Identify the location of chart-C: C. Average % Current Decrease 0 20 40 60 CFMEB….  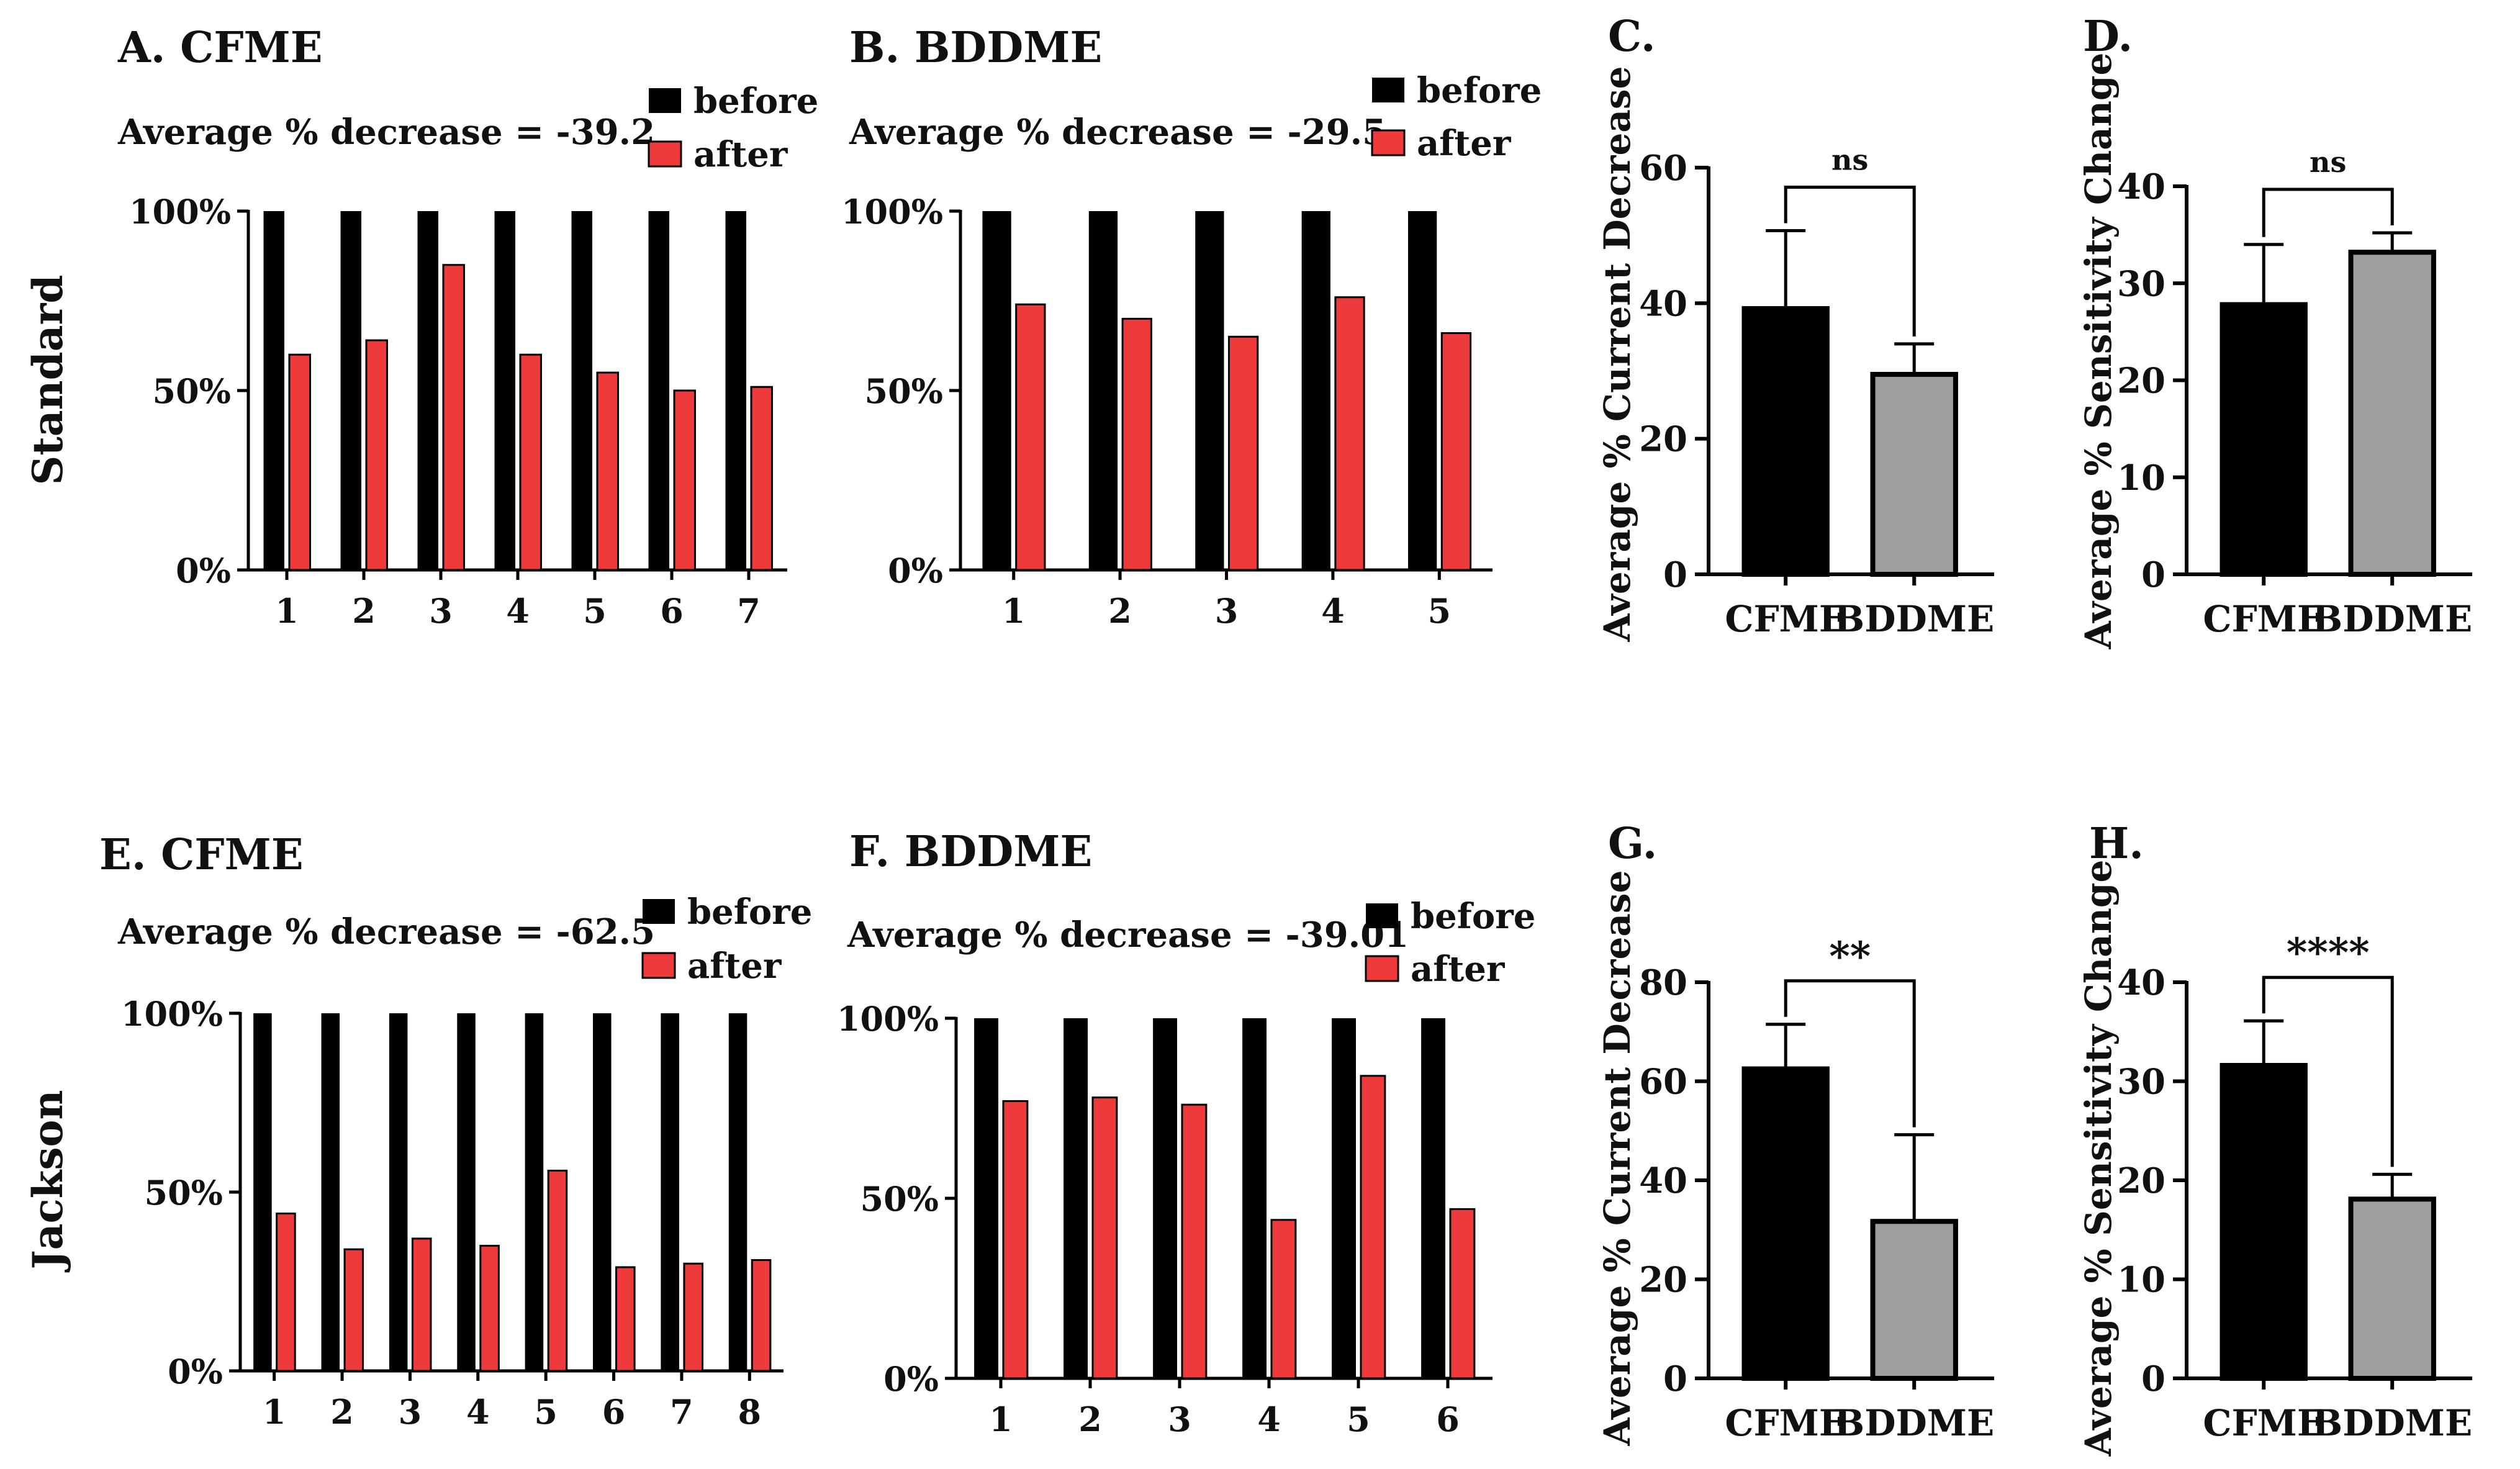
(1795, 327).